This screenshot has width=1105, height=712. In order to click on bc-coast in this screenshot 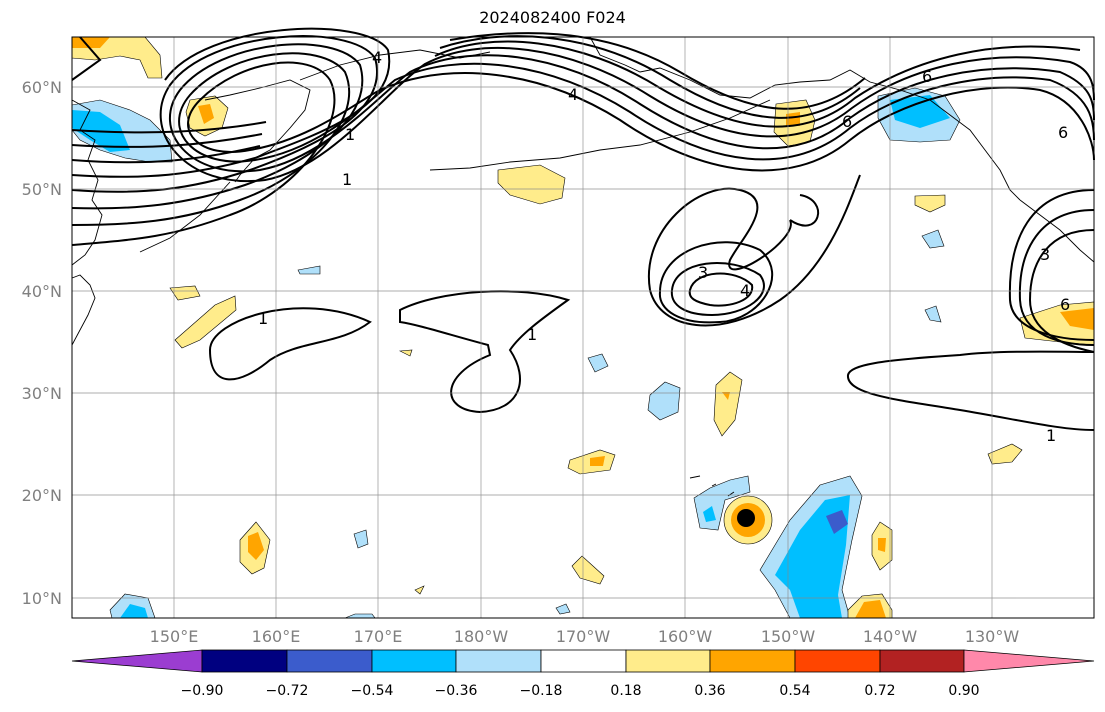, I will do `click(1057, 231)`.